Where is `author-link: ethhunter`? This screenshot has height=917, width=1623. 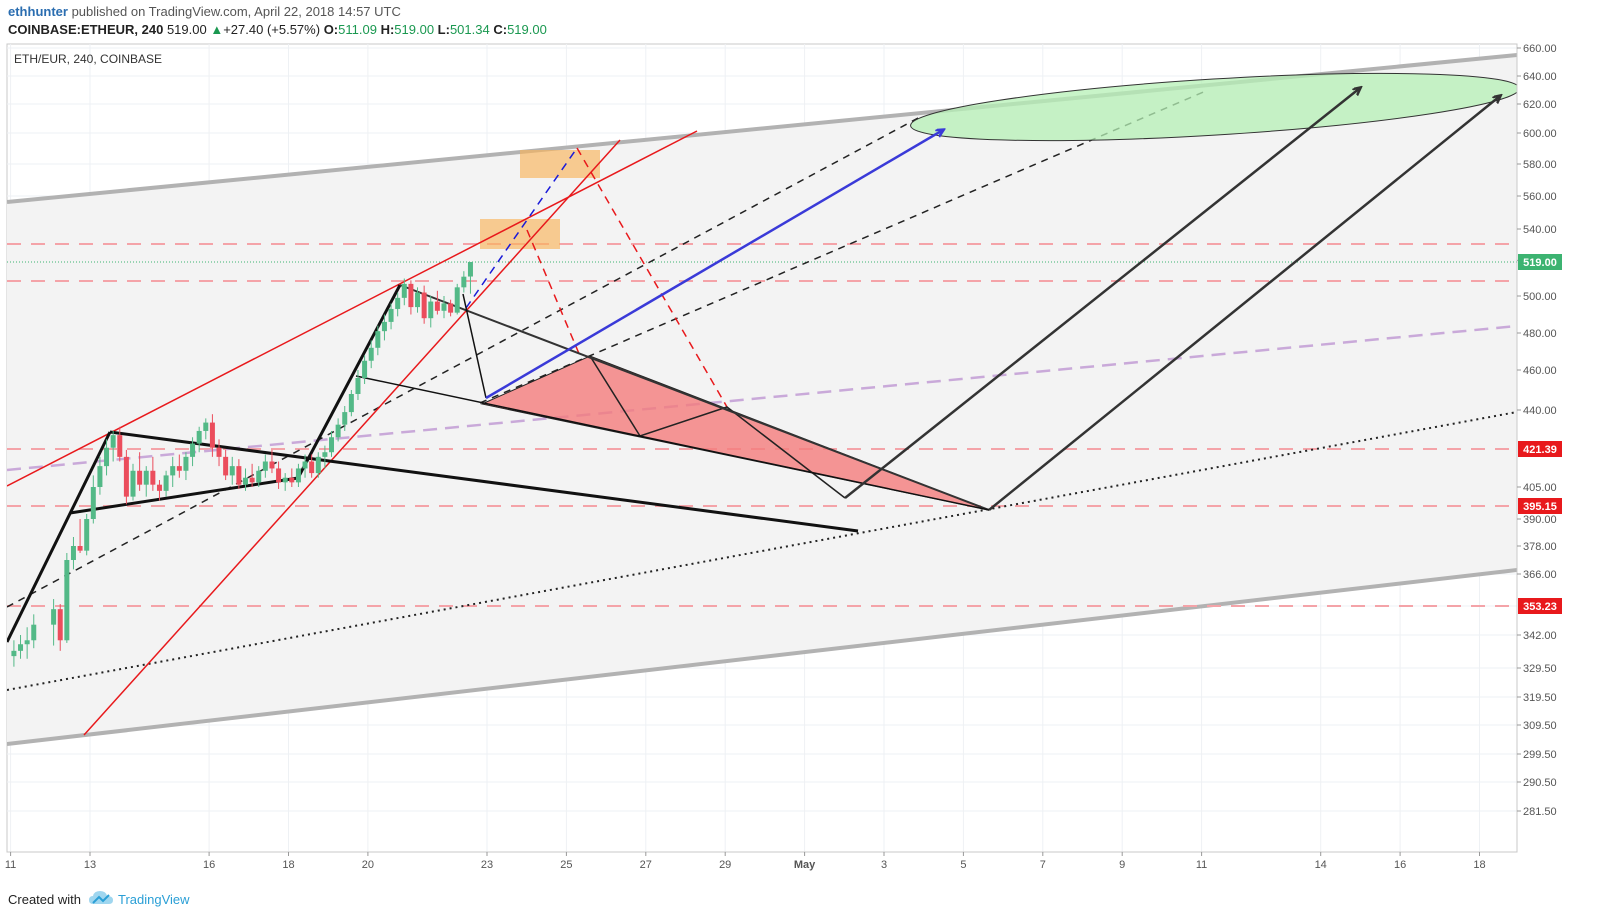
author-link: ethhunter is located at coordinates (38, 11).